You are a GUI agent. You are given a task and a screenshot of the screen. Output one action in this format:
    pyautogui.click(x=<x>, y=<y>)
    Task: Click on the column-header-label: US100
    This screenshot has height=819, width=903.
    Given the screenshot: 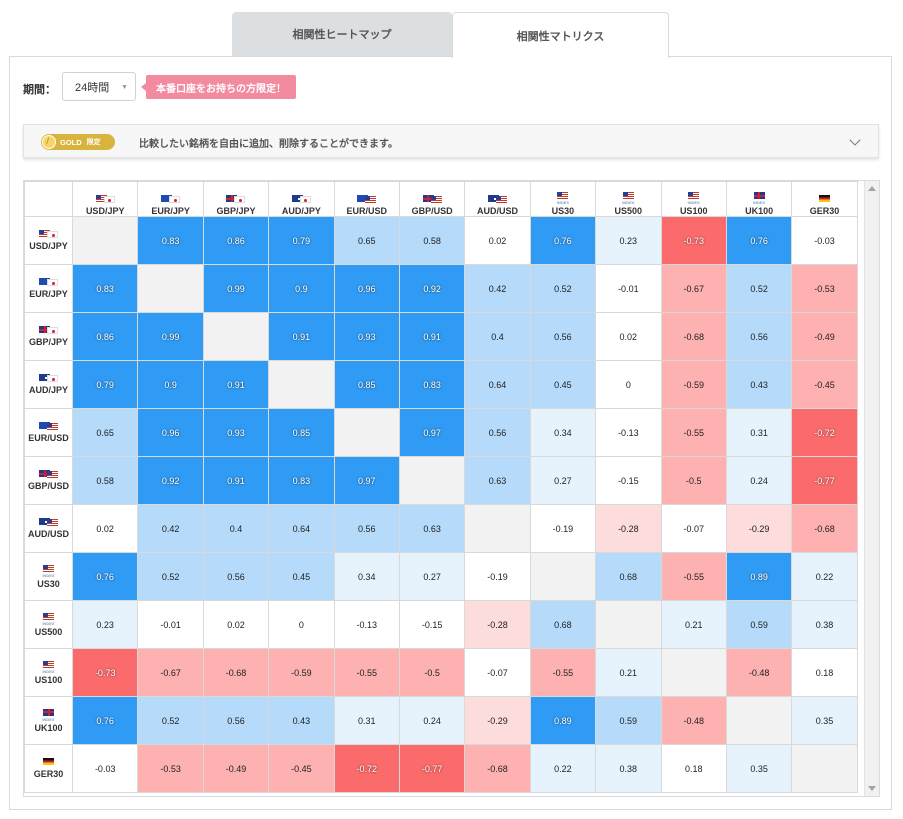 What is the action you would take?
    pyautogui.click(x=693, y=211)
    